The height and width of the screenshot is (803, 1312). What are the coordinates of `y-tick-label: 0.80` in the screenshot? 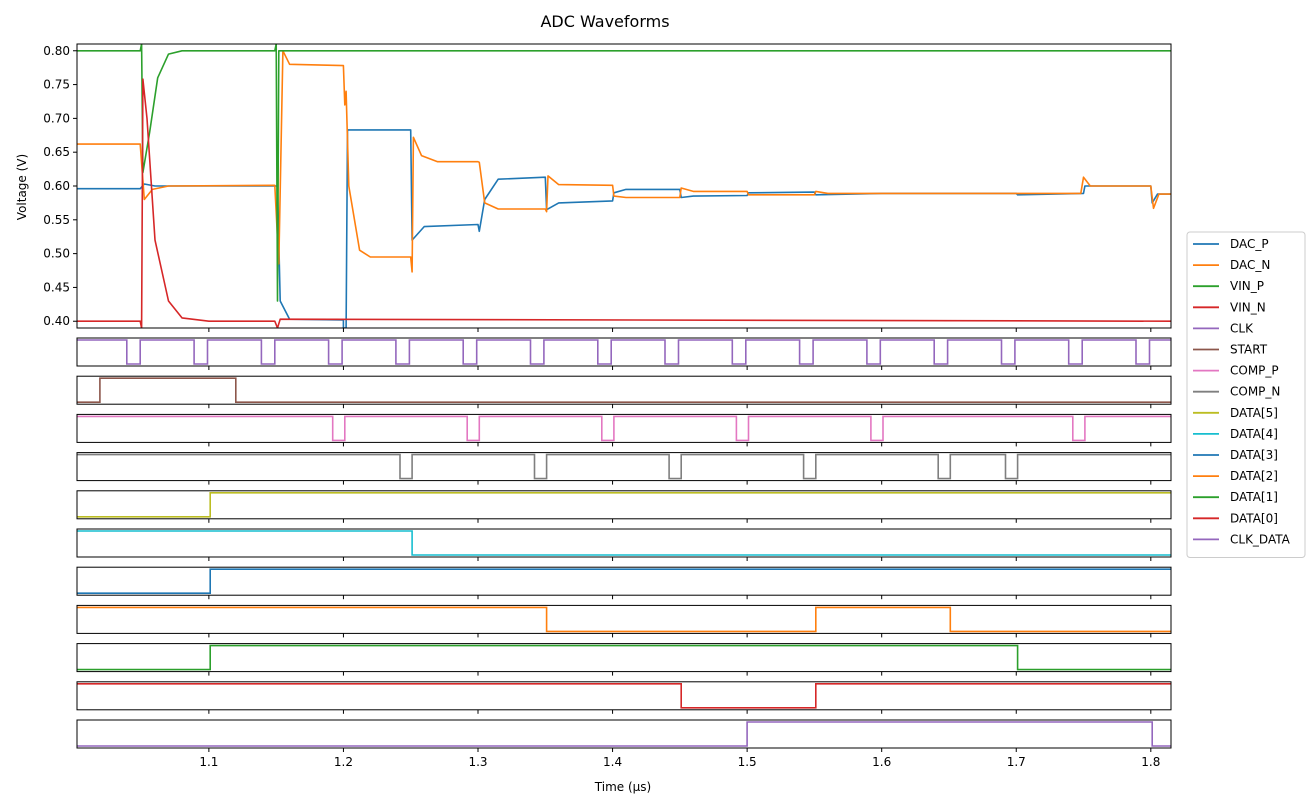 It's located at (56, 51).